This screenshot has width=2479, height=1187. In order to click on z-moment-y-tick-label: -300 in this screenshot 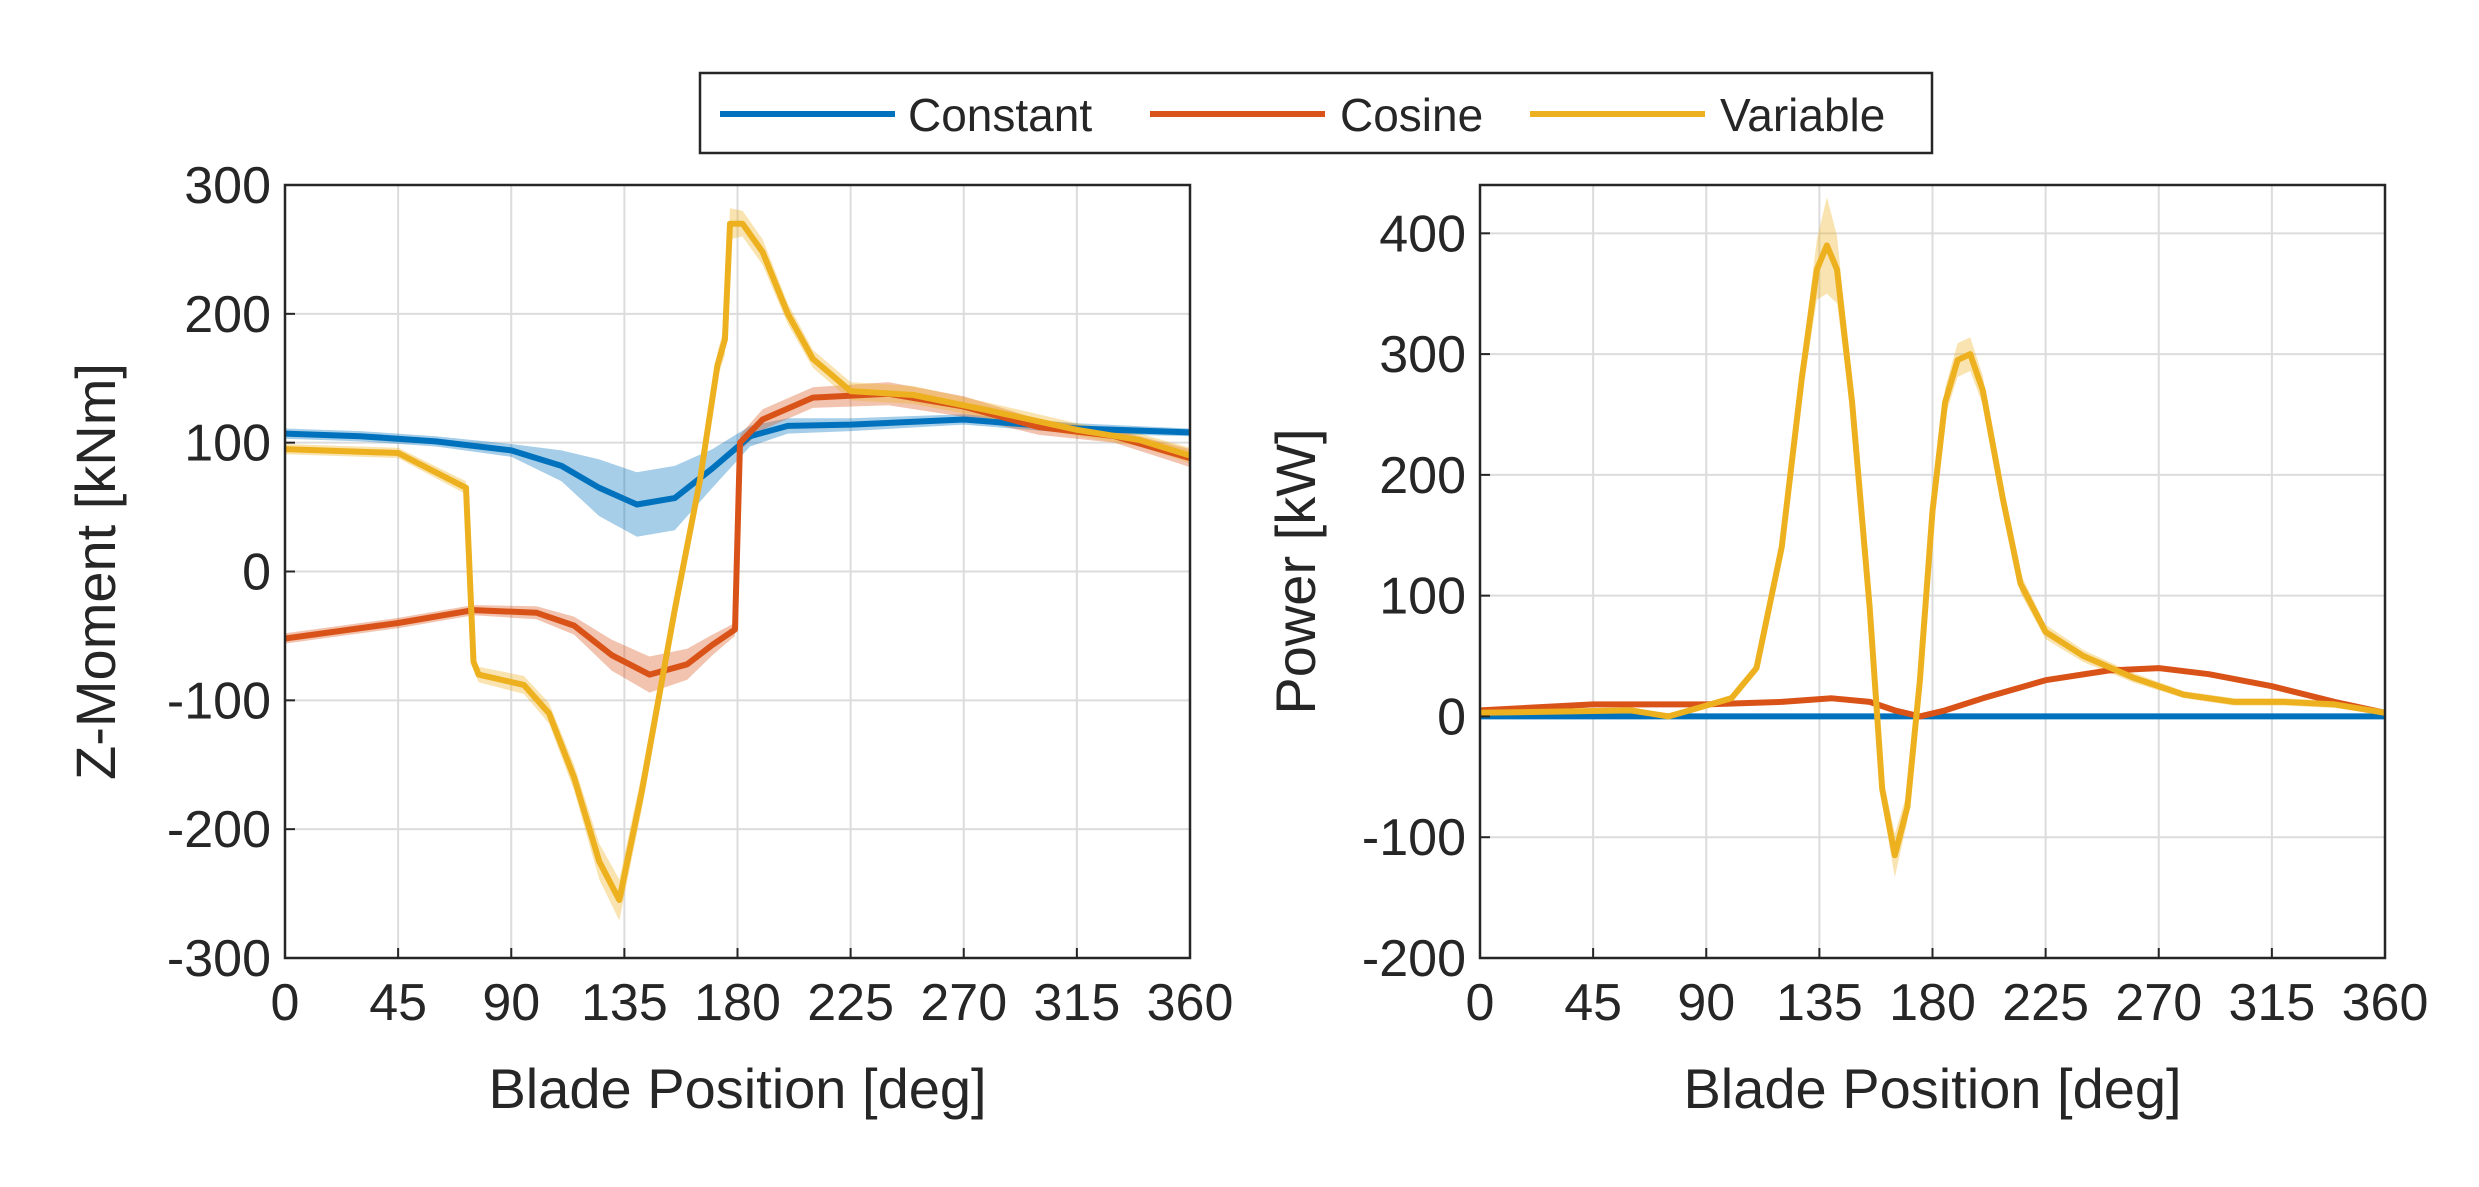, I will do `click(219, 959)`.